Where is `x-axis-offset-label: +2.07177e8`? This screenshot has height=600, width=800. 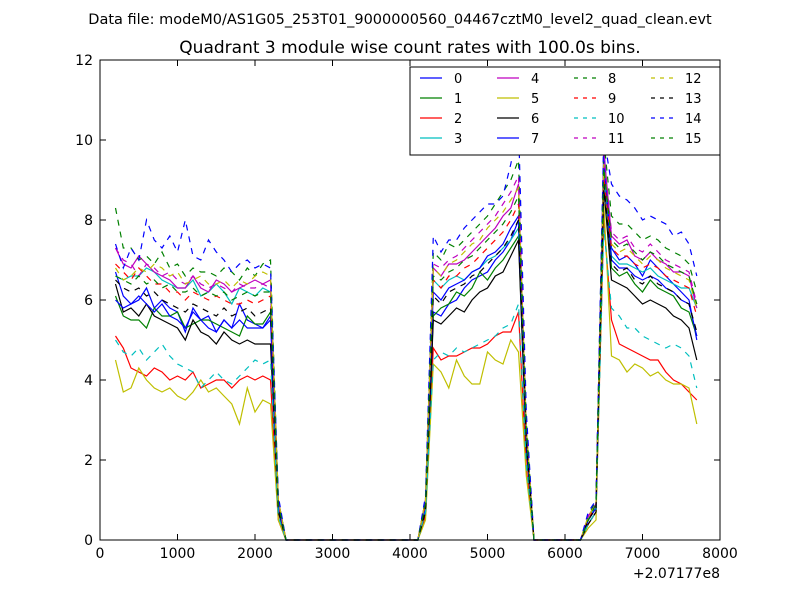
x-axis-offset-label: +2.07177e8 is located at coordinates (676, 574).